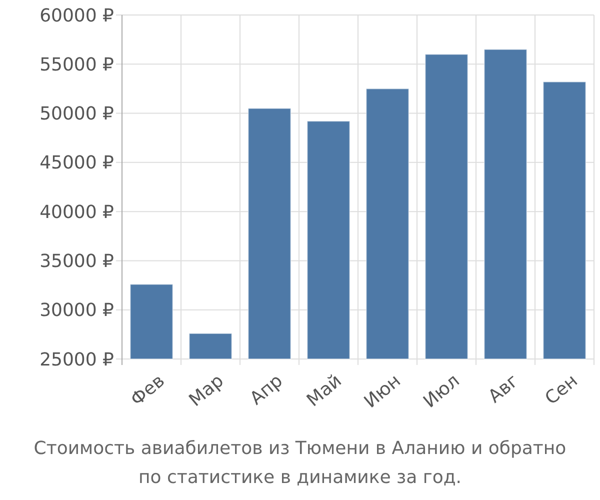 The image size is (600, 500). What do you see at coordinates (77, 15) in the screenshot?
I see `y-tick-label: 60000 ₽` at bounding box center [77, 15].